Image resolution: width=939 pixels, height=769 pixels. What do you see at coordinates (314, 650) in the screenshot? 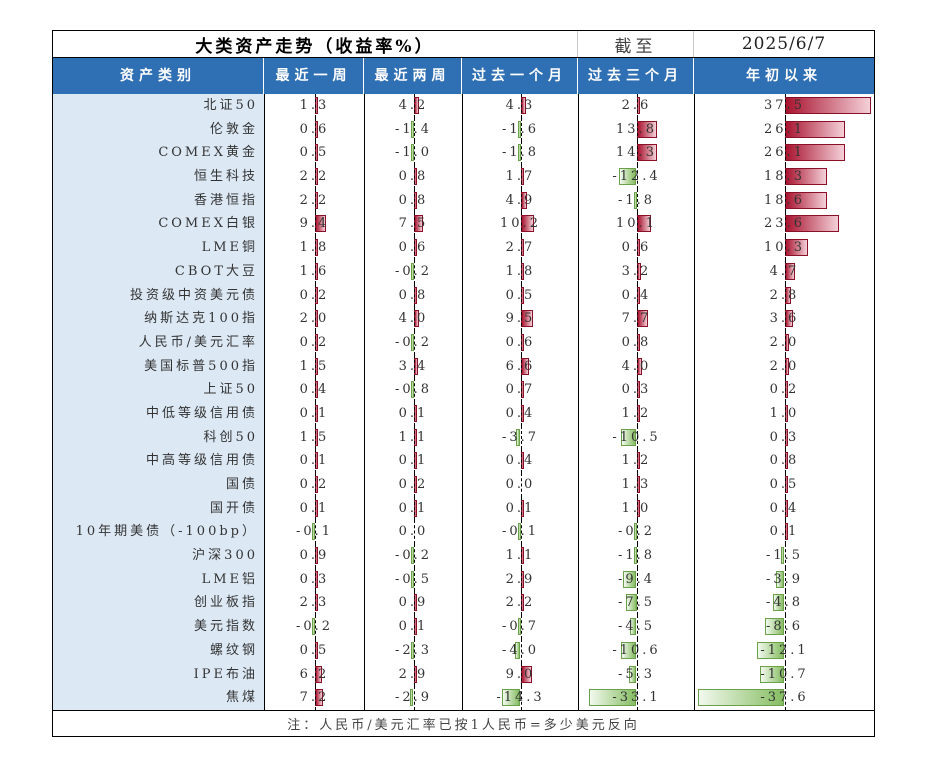
I see `value-text: 0.5` at bounding box center [314, 650].